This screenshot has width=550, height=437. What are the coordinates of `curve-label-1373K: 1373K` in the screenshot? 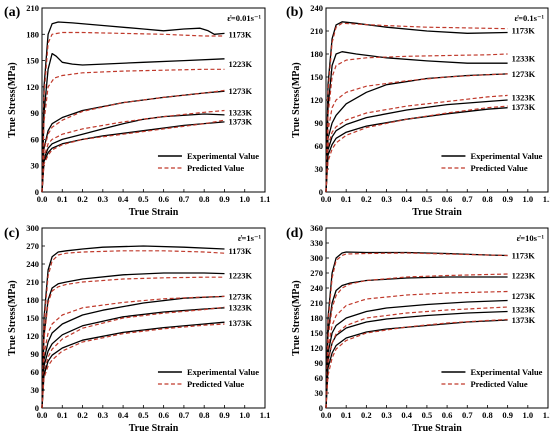 It's located at (241, 323).